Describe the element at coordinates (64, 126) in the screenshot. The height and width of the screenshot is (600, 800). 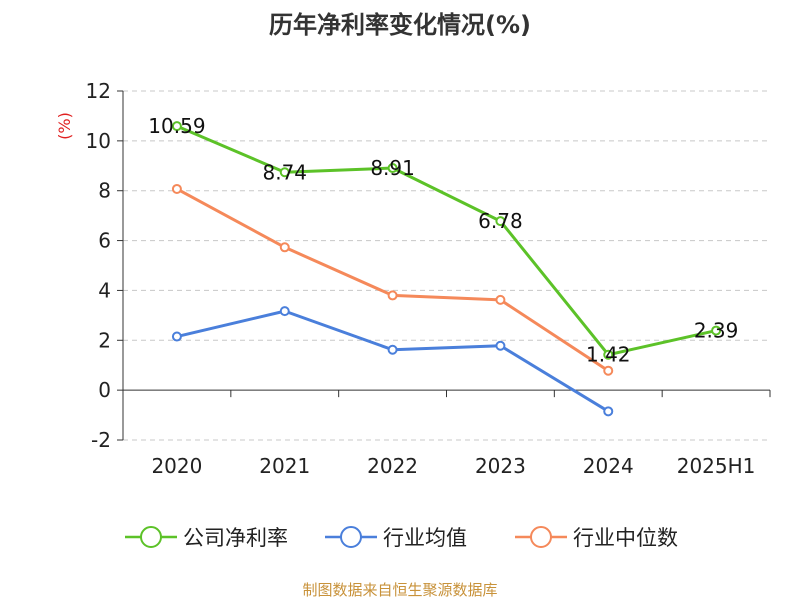
I see `y-axis-unit-label: (%)` at that location.